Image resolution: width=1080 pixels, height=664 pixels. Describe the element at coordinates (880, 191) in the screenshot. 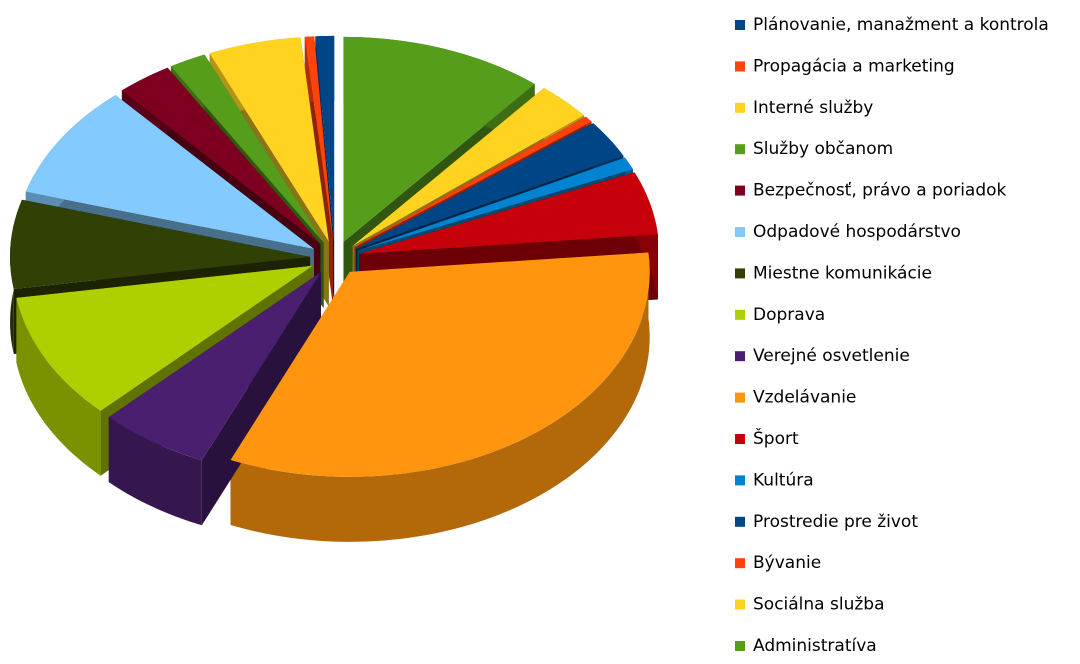

I see `legend-label: Bezpečnosť, právo a poriadok` at that location.